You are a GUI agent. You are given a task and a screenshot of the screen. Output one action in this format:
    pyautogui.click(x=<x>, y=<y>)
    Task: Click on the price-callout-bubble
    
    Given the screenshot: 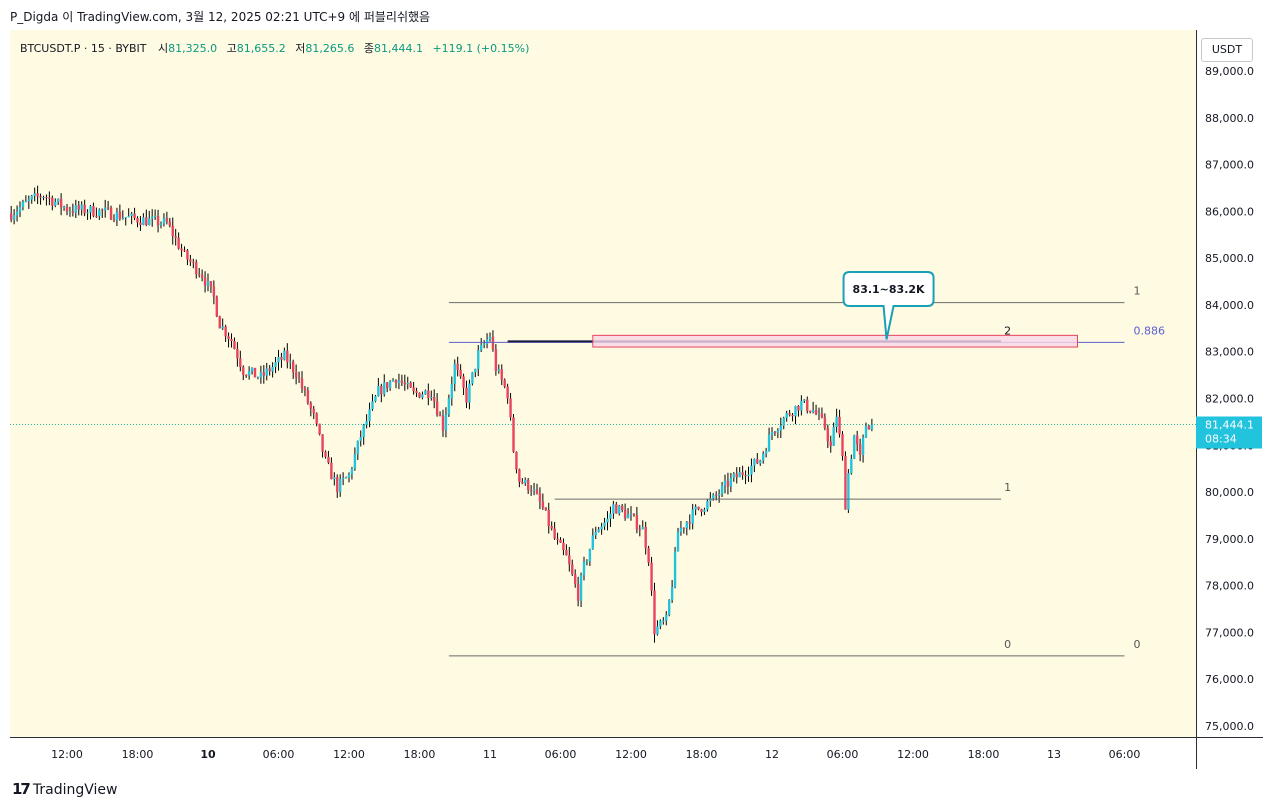 What is the action you would take?
    pyautogui.click(x=888, y=305)
    